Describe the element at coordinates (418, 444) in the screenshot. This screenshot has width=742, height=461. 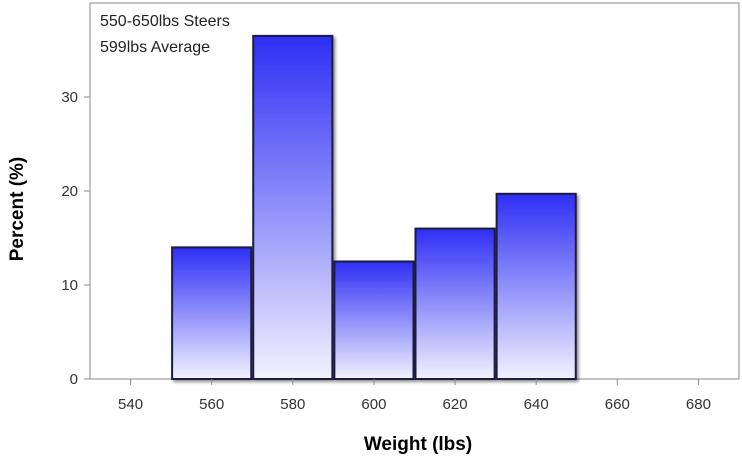
I see `x-axis-label: Weight (lbs)` at that location.